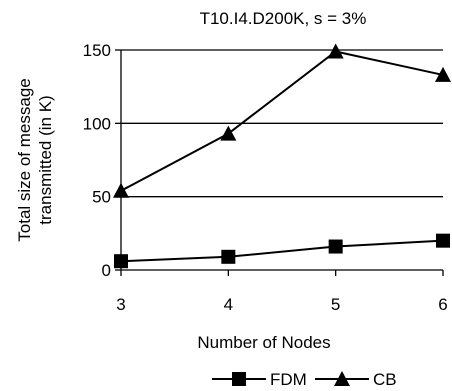 Image resolution: width=452 pixels, height=391 pixels. What do you see at coordinates (97, 50) in the screenshot?
I see `y-tick-label-3: 150` at bounding box center [97, 50].